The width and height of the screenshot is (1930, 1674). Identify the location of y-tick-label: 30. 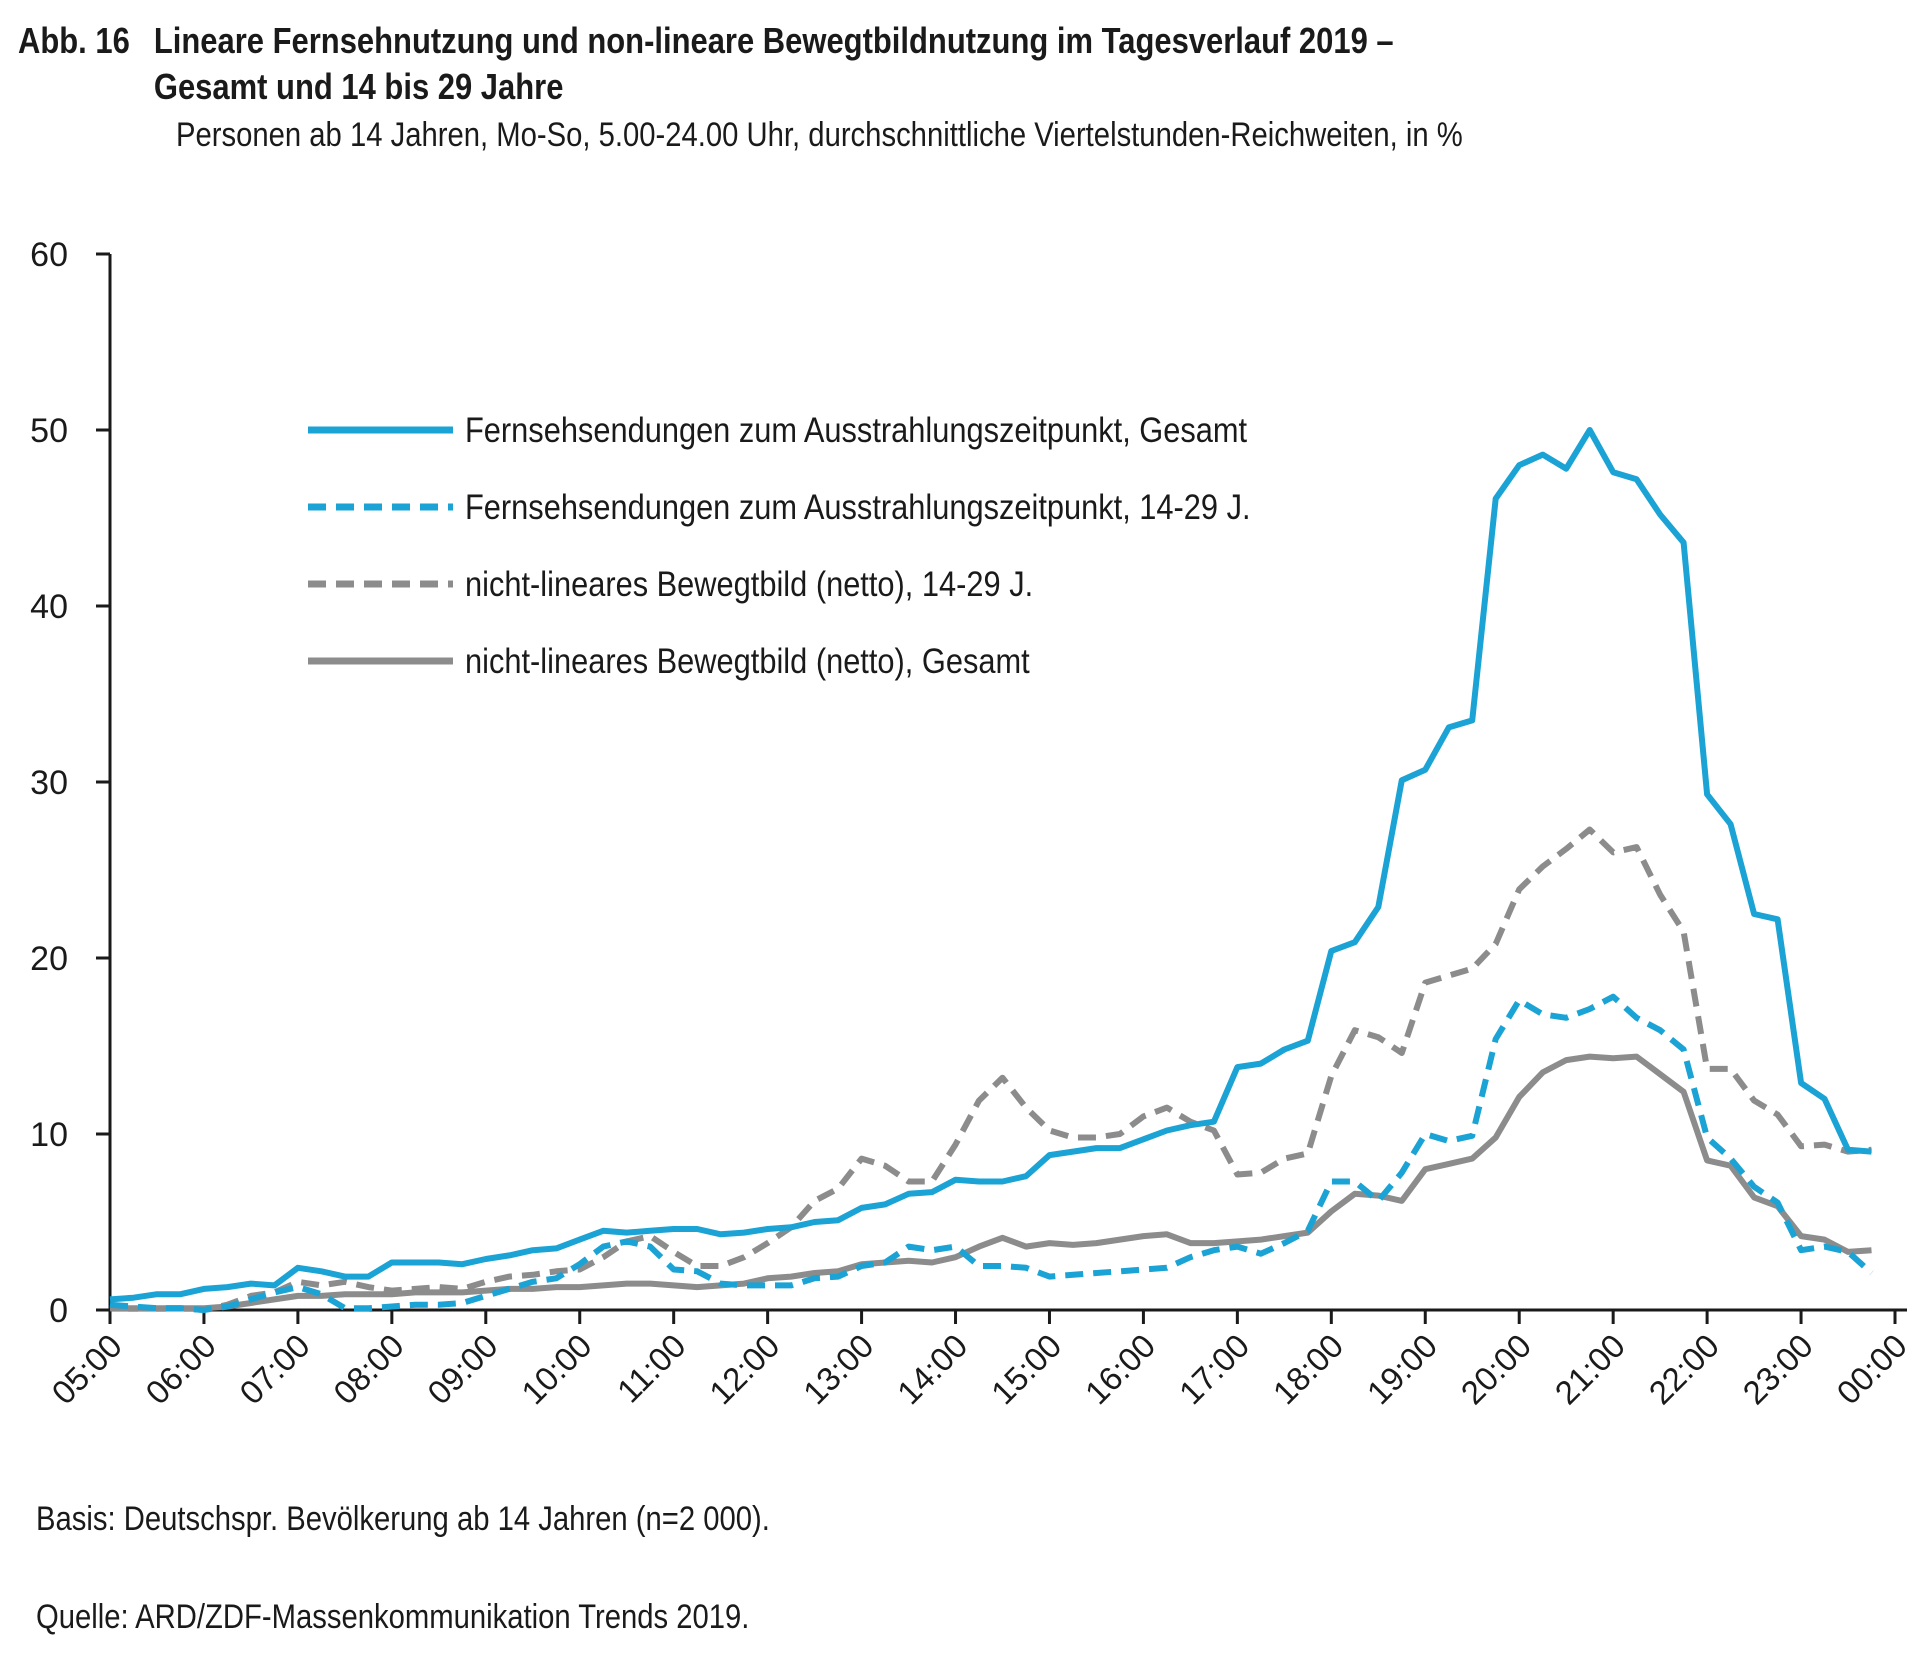
(49, 783).